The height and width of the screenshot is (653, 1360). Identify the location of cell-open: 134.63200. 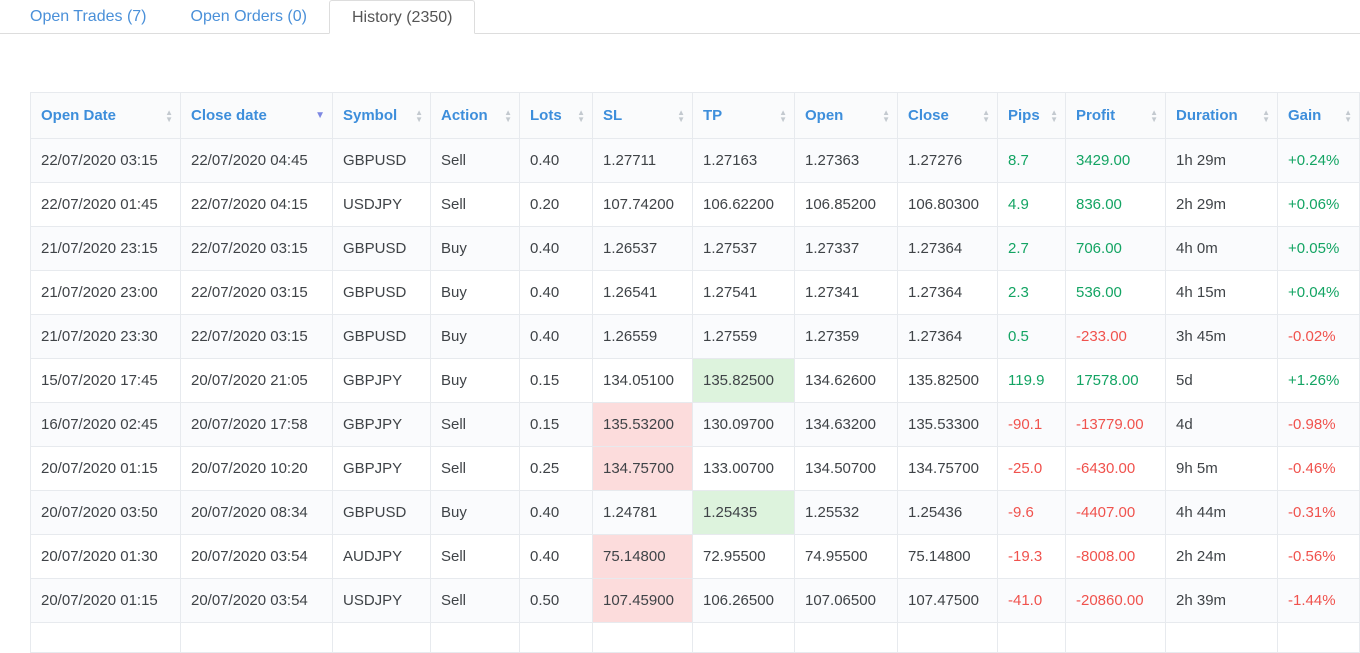
(846, 424).